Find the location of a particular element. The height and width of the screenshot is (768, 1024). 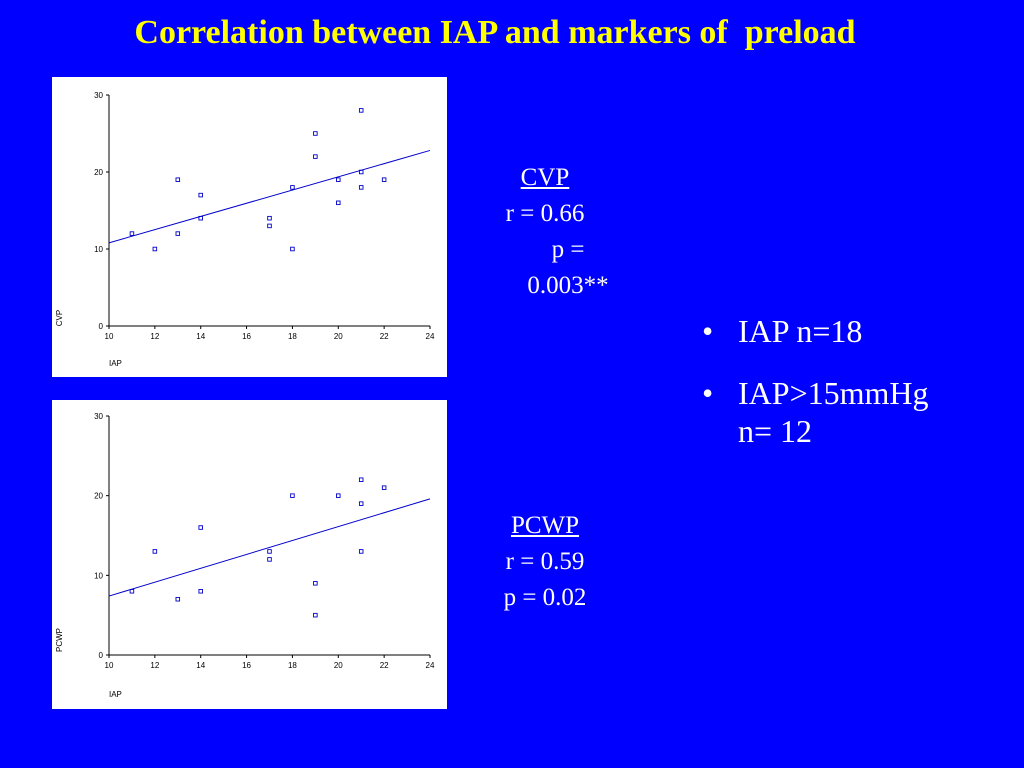

pcwp-stats: PCWP r = 0.59 p = 0.02 is located at coordinates (545, 562).